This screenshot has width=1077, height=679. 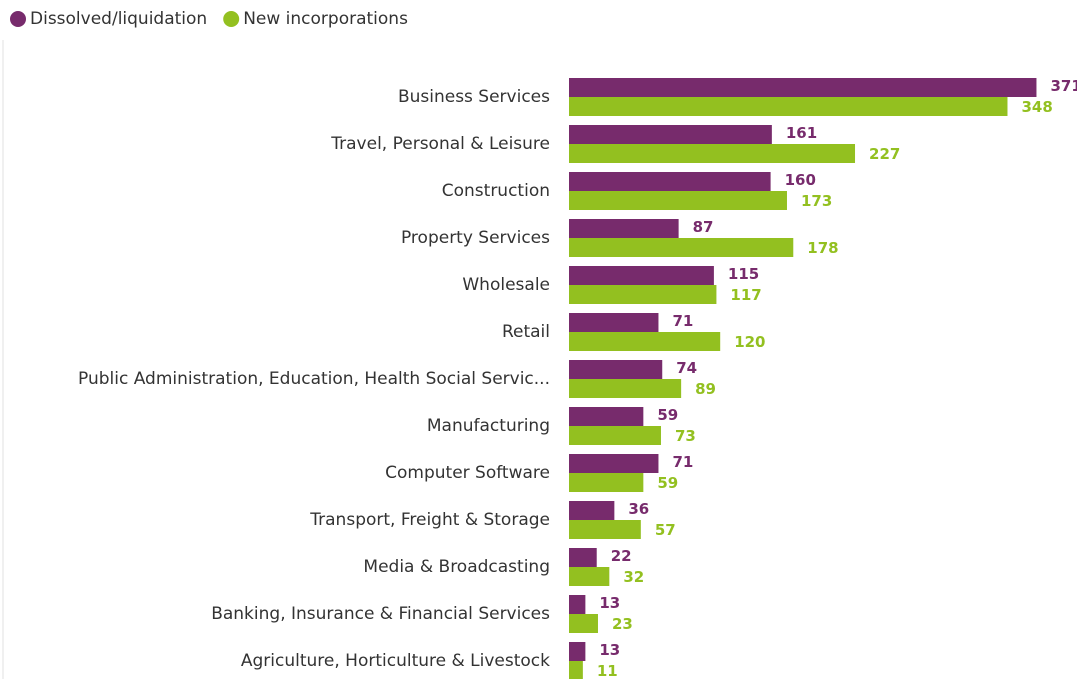 What do you see at coordinates (325, 19) in the screenshot?
I see `legend-label: New incorporations` at bounding box center [325, 19].